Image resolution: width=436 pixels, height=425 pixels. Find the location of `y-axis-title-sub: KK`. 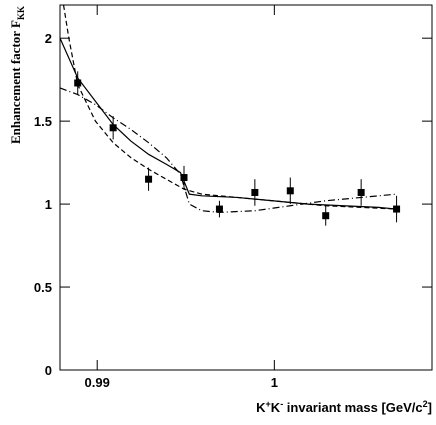

y-axis-title-sub: KK is located at coordinates (21, 13).